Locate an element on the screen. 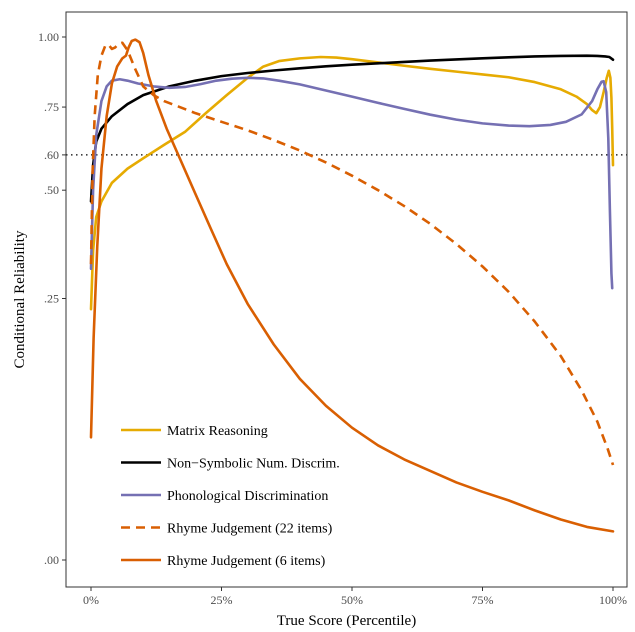 The height and width of the screenshot is (632, 635). x-tick-label: 0% is located at coordinates (91, 600).